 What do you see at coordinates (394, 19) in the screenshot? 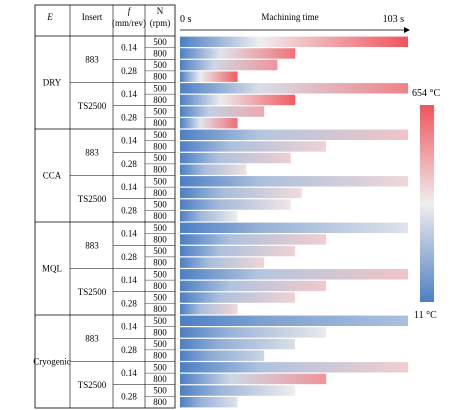
I see `time-end-label: 103 s` at bounding box center [394, 19].